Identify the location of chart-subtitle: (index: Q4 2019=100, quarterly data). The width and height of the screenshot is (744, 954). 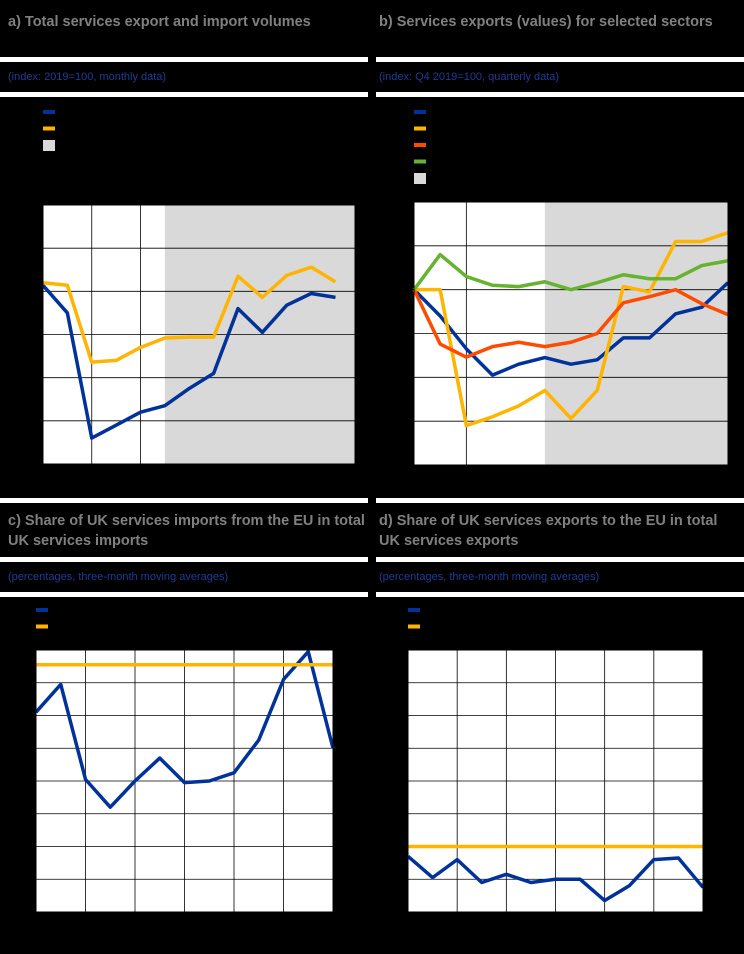
(469, 77).